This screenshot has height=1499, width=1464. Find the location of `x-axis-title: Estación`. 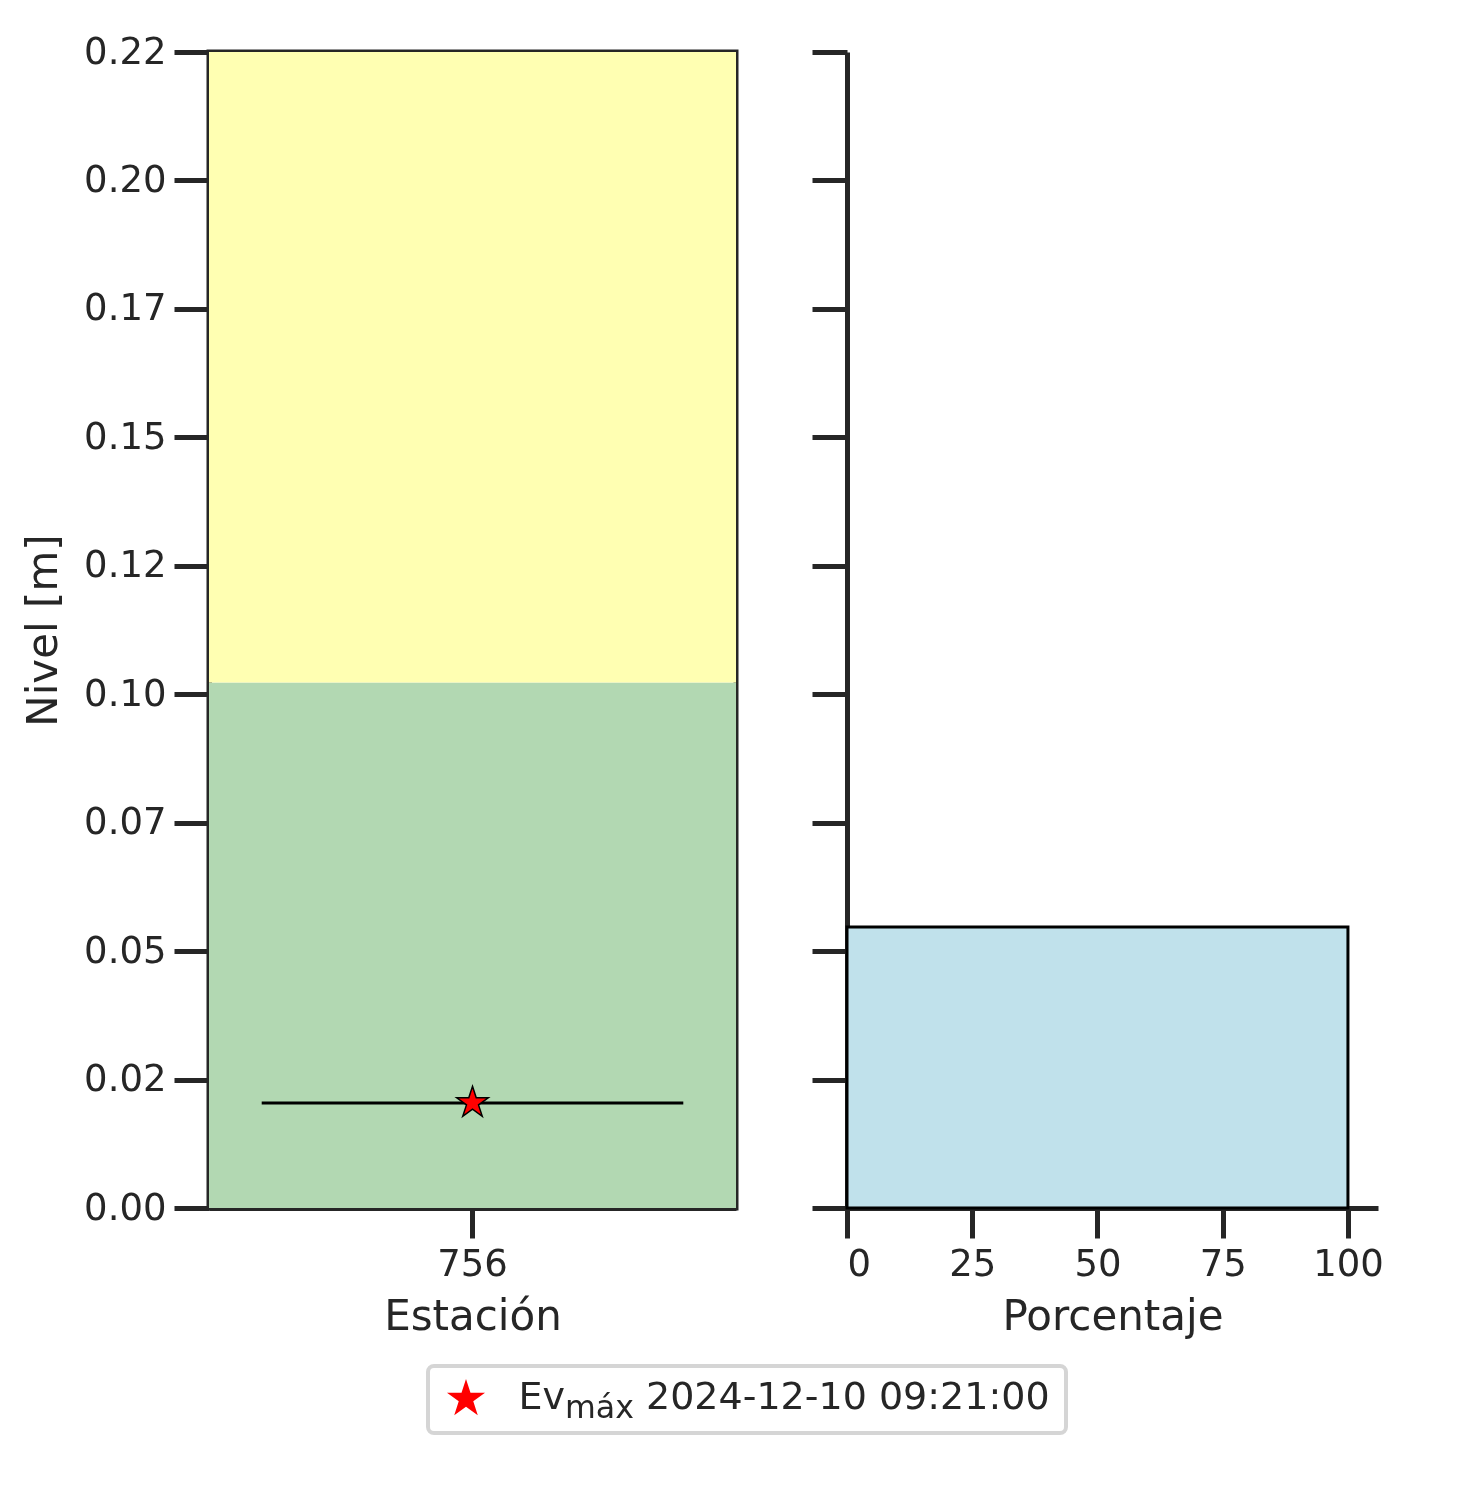

x-axis-title: Estación is located at coordinates (473, 1315).